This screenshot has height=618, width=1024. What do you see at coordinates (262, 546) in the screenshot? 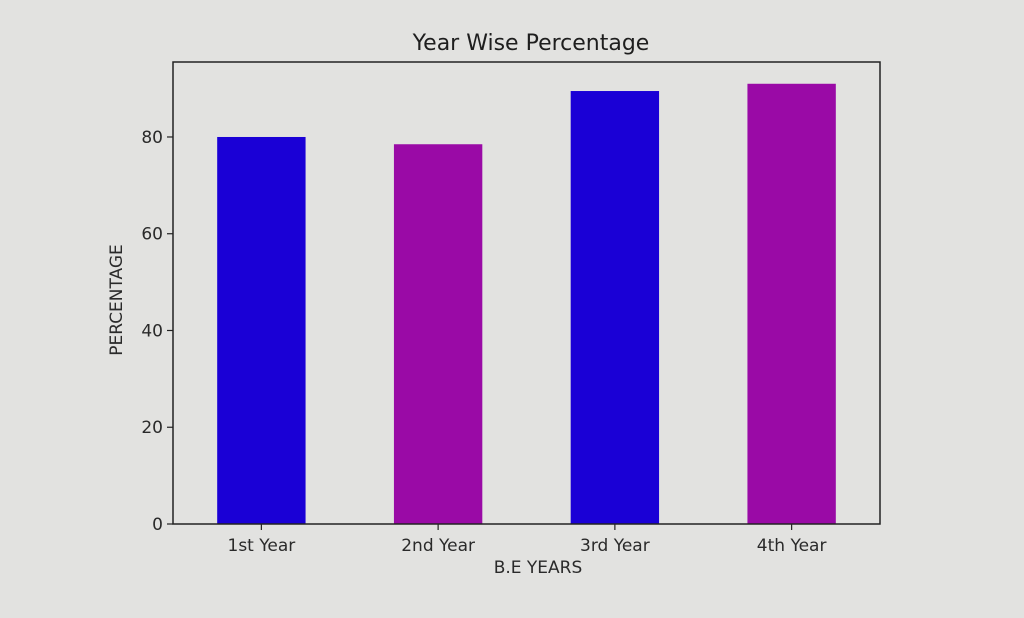
I see `x-tick-label: 1st Year` at bounding box center [262, 546].